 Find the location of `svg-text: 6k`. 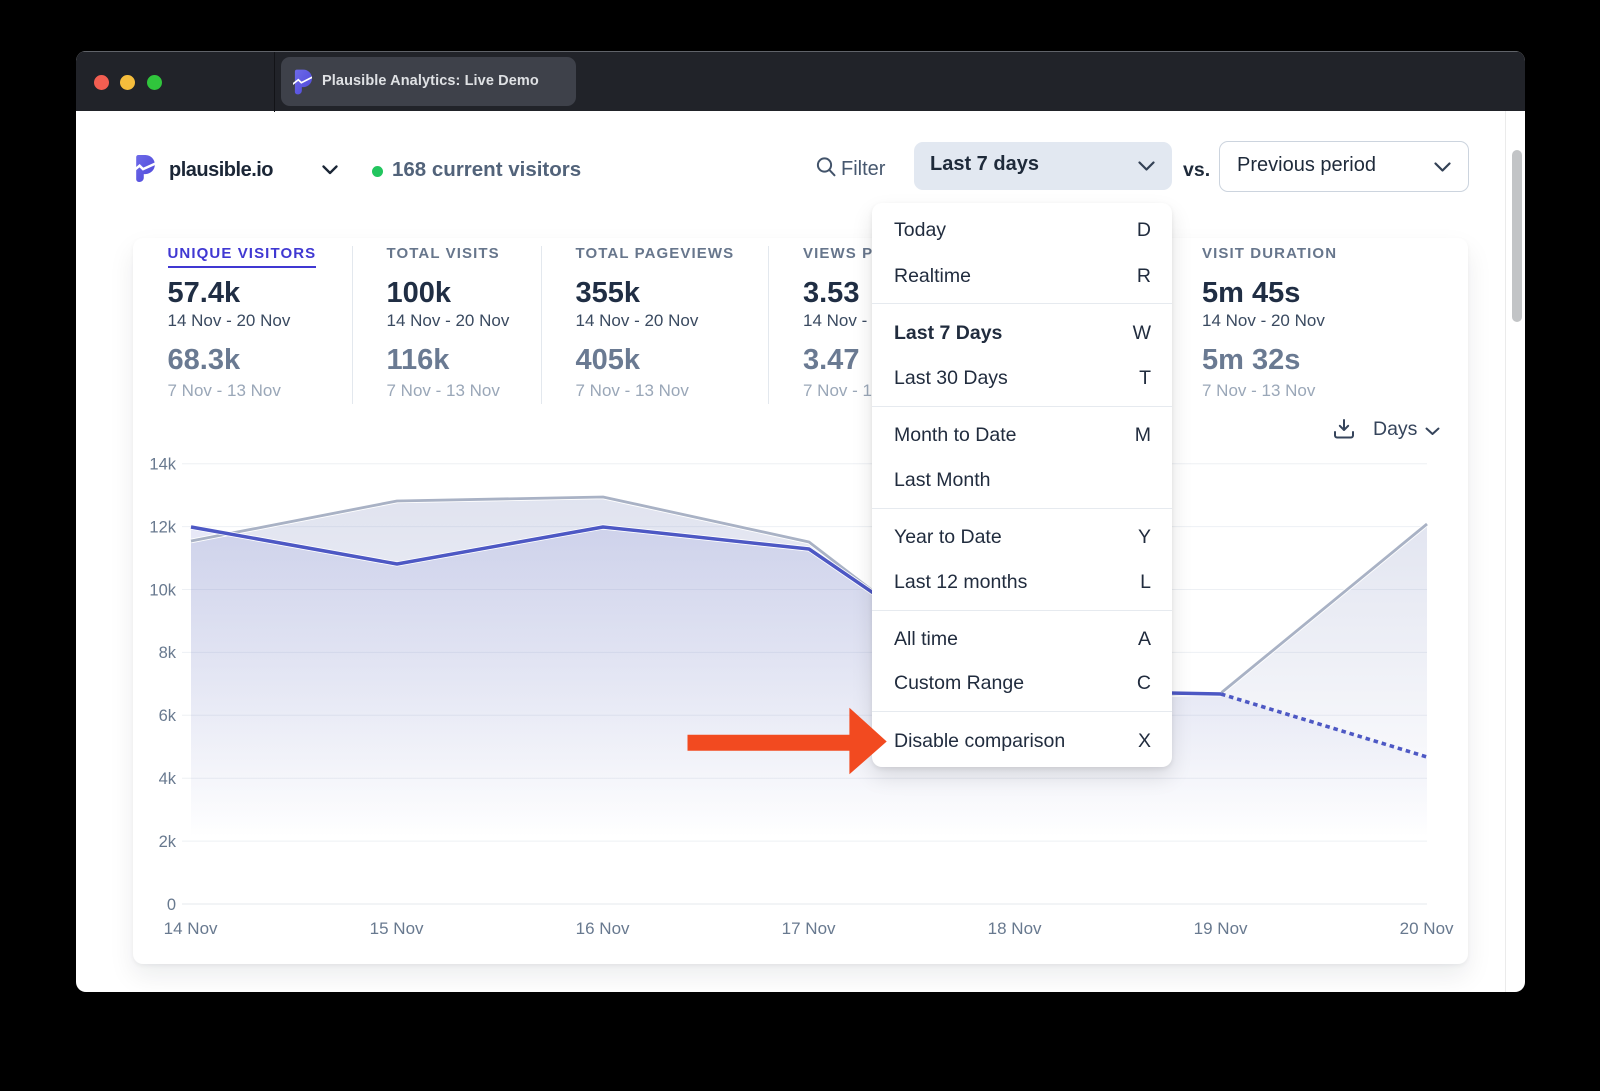

svg-text: 6k is located at coordinates (168, 716).